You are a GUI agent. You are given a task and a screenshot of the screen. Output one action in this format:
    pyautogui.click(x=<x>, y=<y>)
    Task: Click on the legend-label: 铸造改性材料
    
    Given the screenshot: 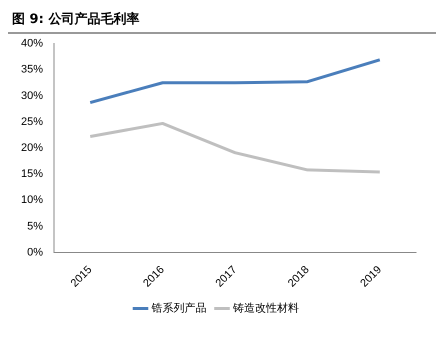 What is the action you would take?
    pyautogui.click(x=265, y=307)
    